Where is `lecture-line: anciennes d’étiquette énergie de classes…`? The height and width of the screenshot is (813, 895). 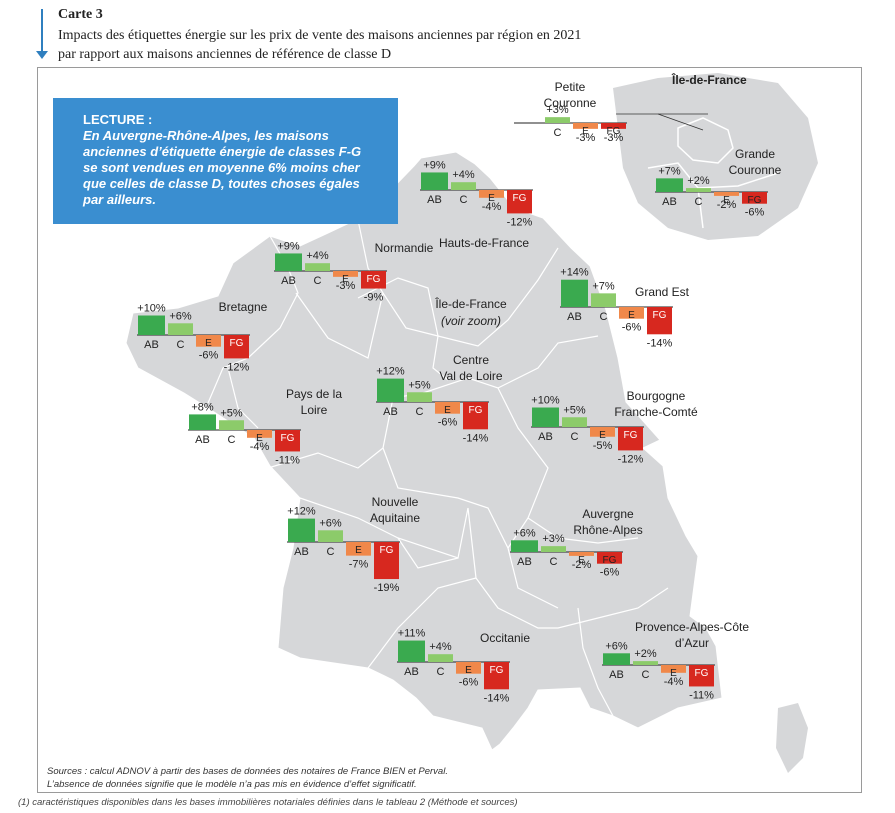 lecture-line: anciennes d’étiquette énergie de classes… is located at coordinates (222, 151).